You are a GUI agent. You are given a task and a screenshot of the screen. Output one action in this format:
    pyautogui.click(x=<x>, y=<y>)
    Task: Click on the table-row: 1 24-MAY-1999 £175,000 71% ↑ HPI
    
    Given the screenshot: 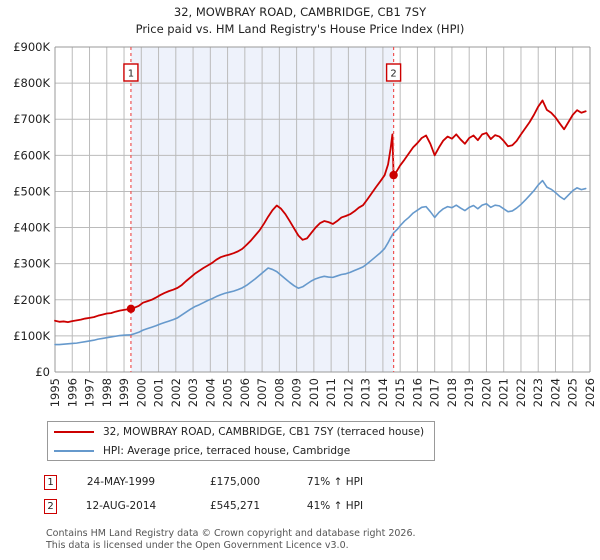 What is the action you would take?
    pyautogui.click(x=254, y=482)
    